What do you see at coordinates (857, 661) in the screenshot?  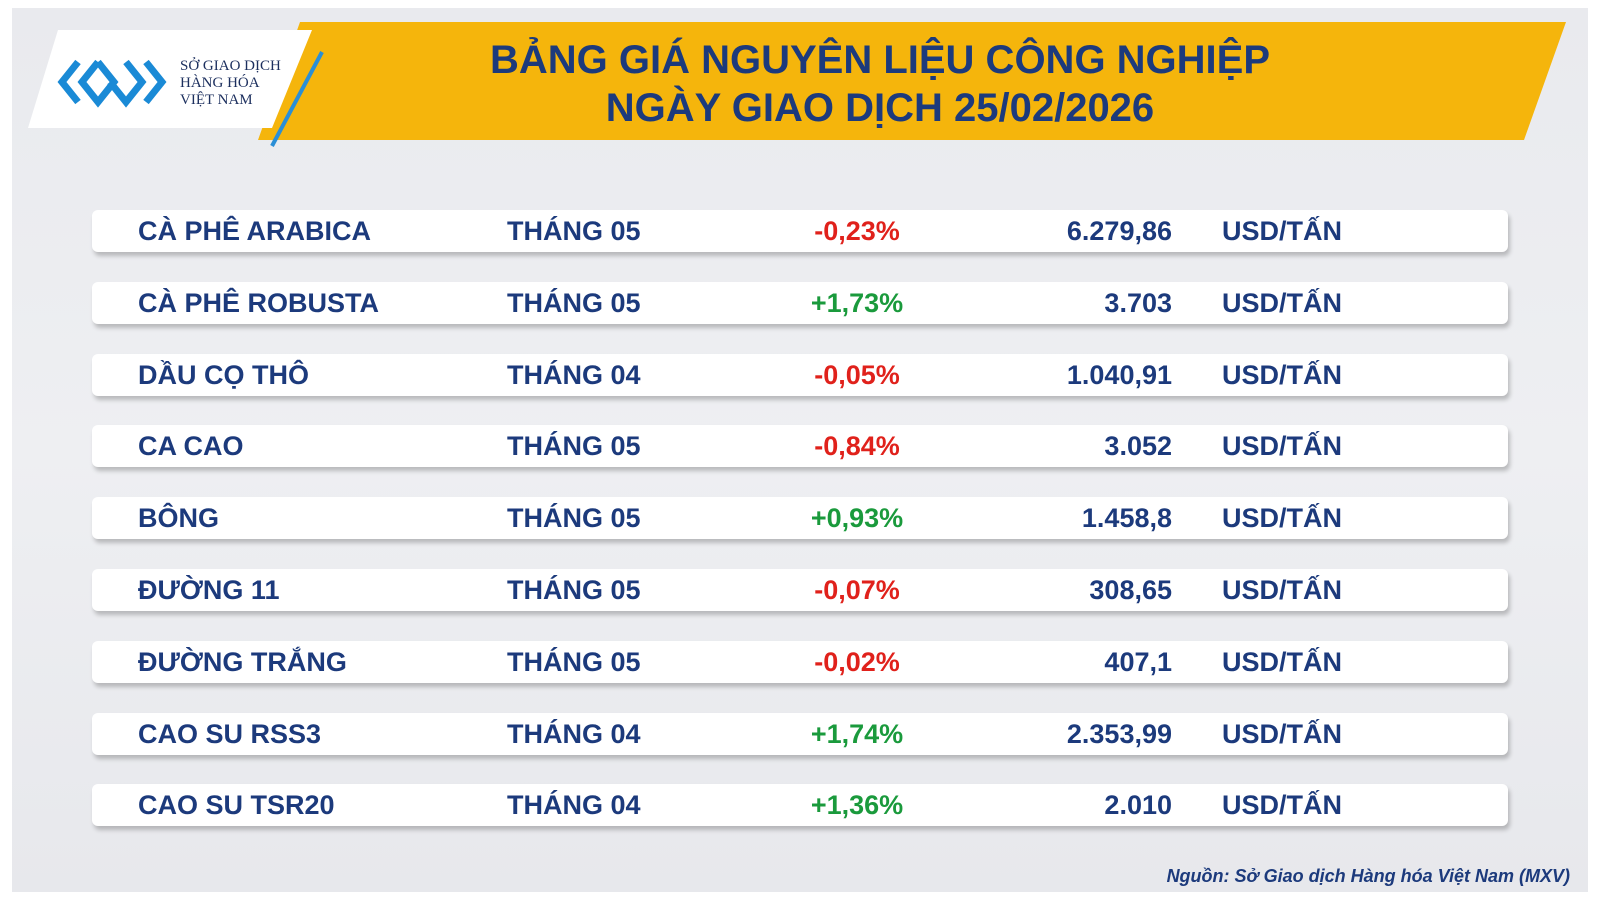 I see `change: -0,02%` at bounding box center [857, 661].